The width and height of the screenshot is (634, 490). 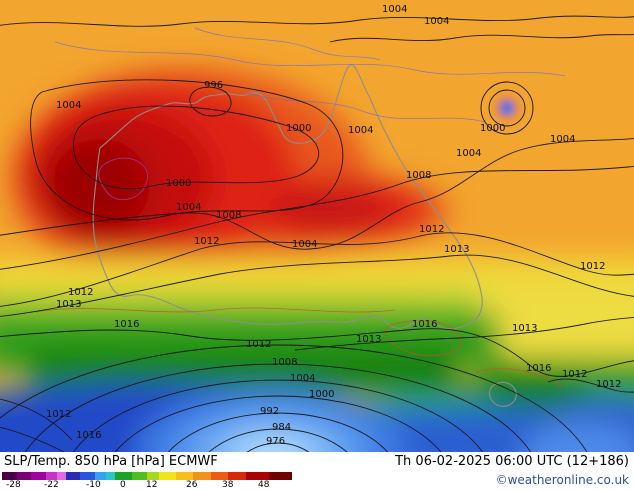 I want to click on temperature-scale, so click(x=147, y=476).